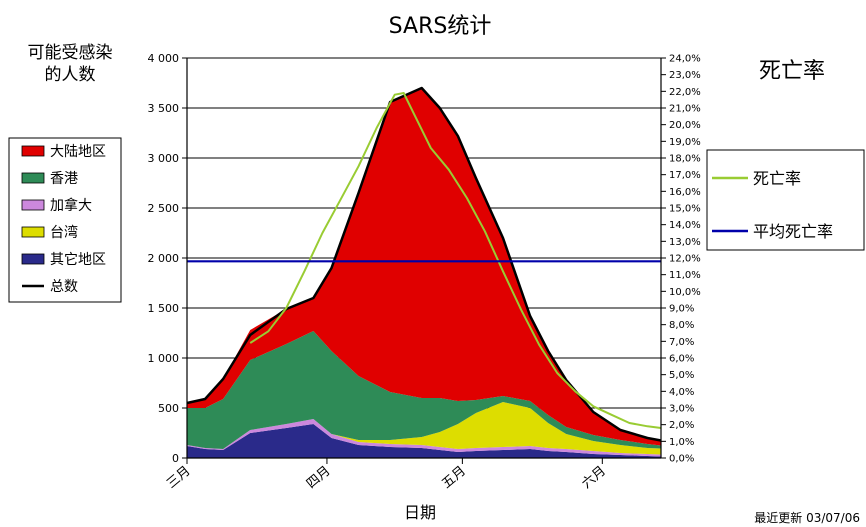 The image size is (866, 527). I want to click on legend-label: 台湾, so click(64, 232).